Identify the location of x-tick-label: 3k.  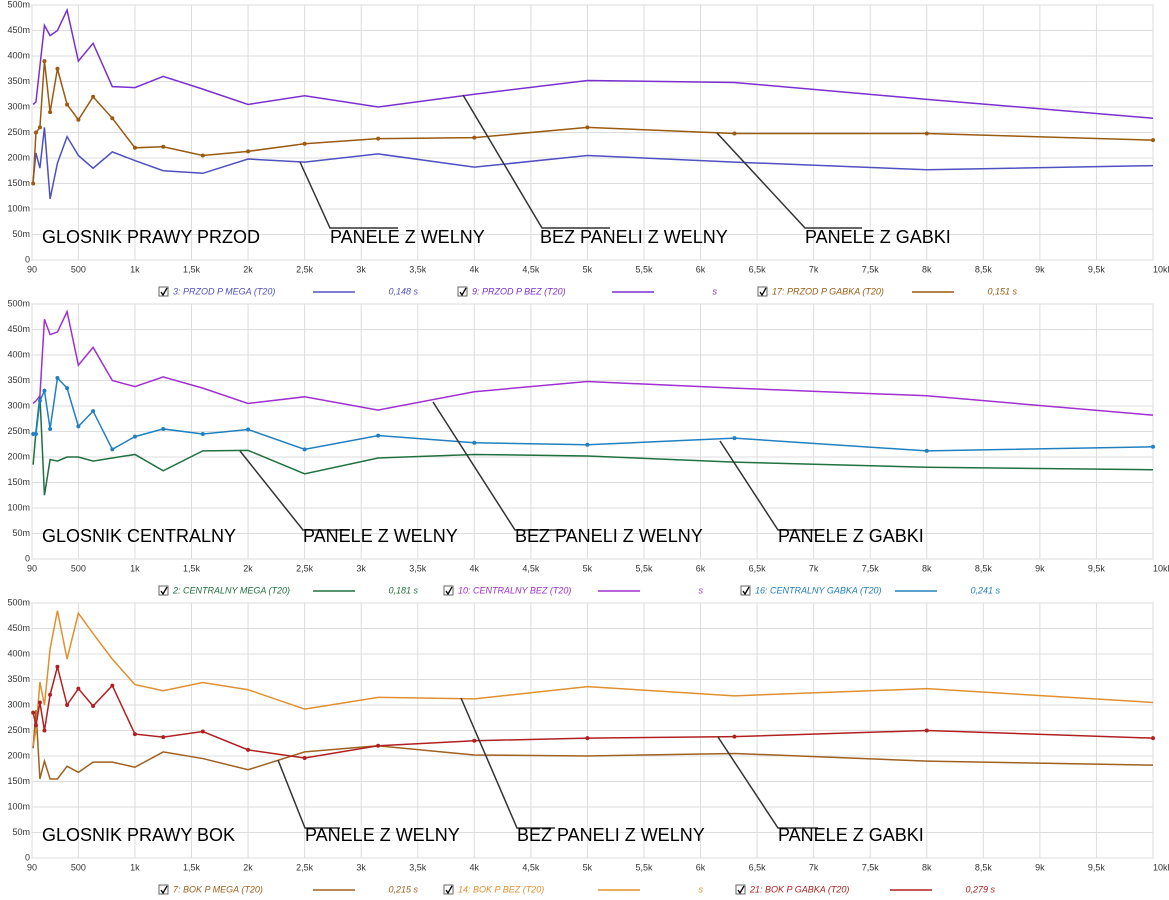
(361, 867).